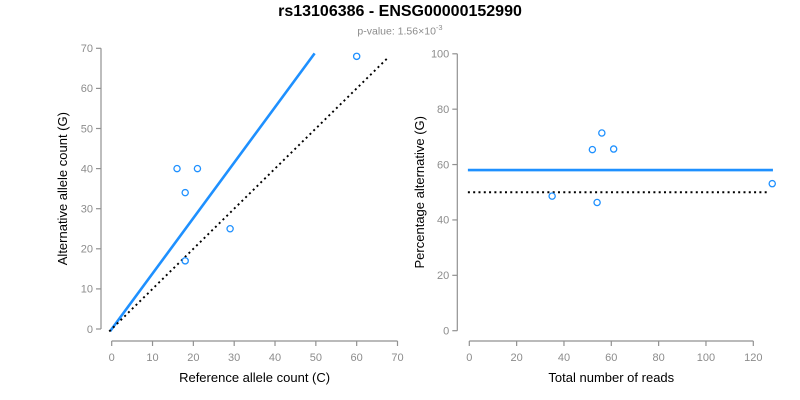 This screenshot has width=800, height=400. What do you see at coordinates (396, 31) in the screenshot?
I see `pvalue-text: p-value: 1.56×10` at bounding box center [396, 31].